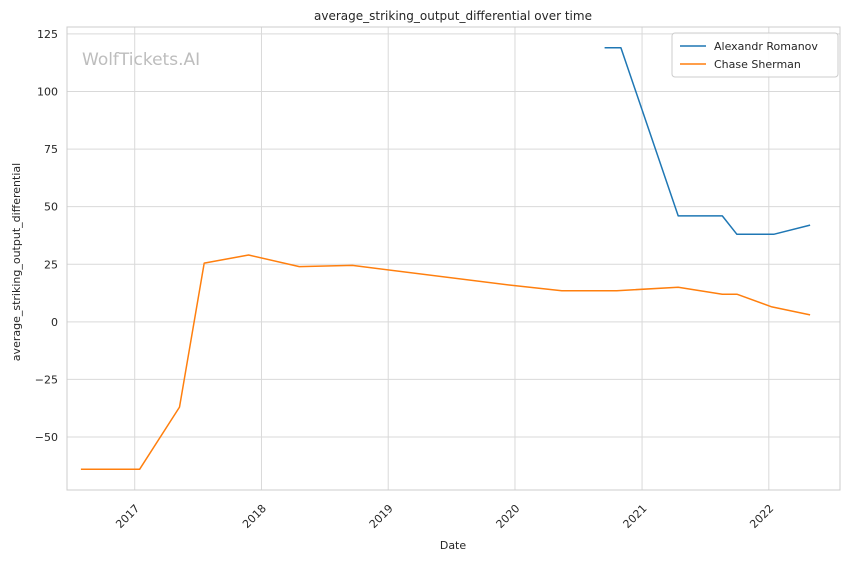 This screenshot has width=850, height=561. What do you see at coordinates (46, 437) in the screenshot?
I see `y-tick-label: −50` at bounding box center [46, 437].